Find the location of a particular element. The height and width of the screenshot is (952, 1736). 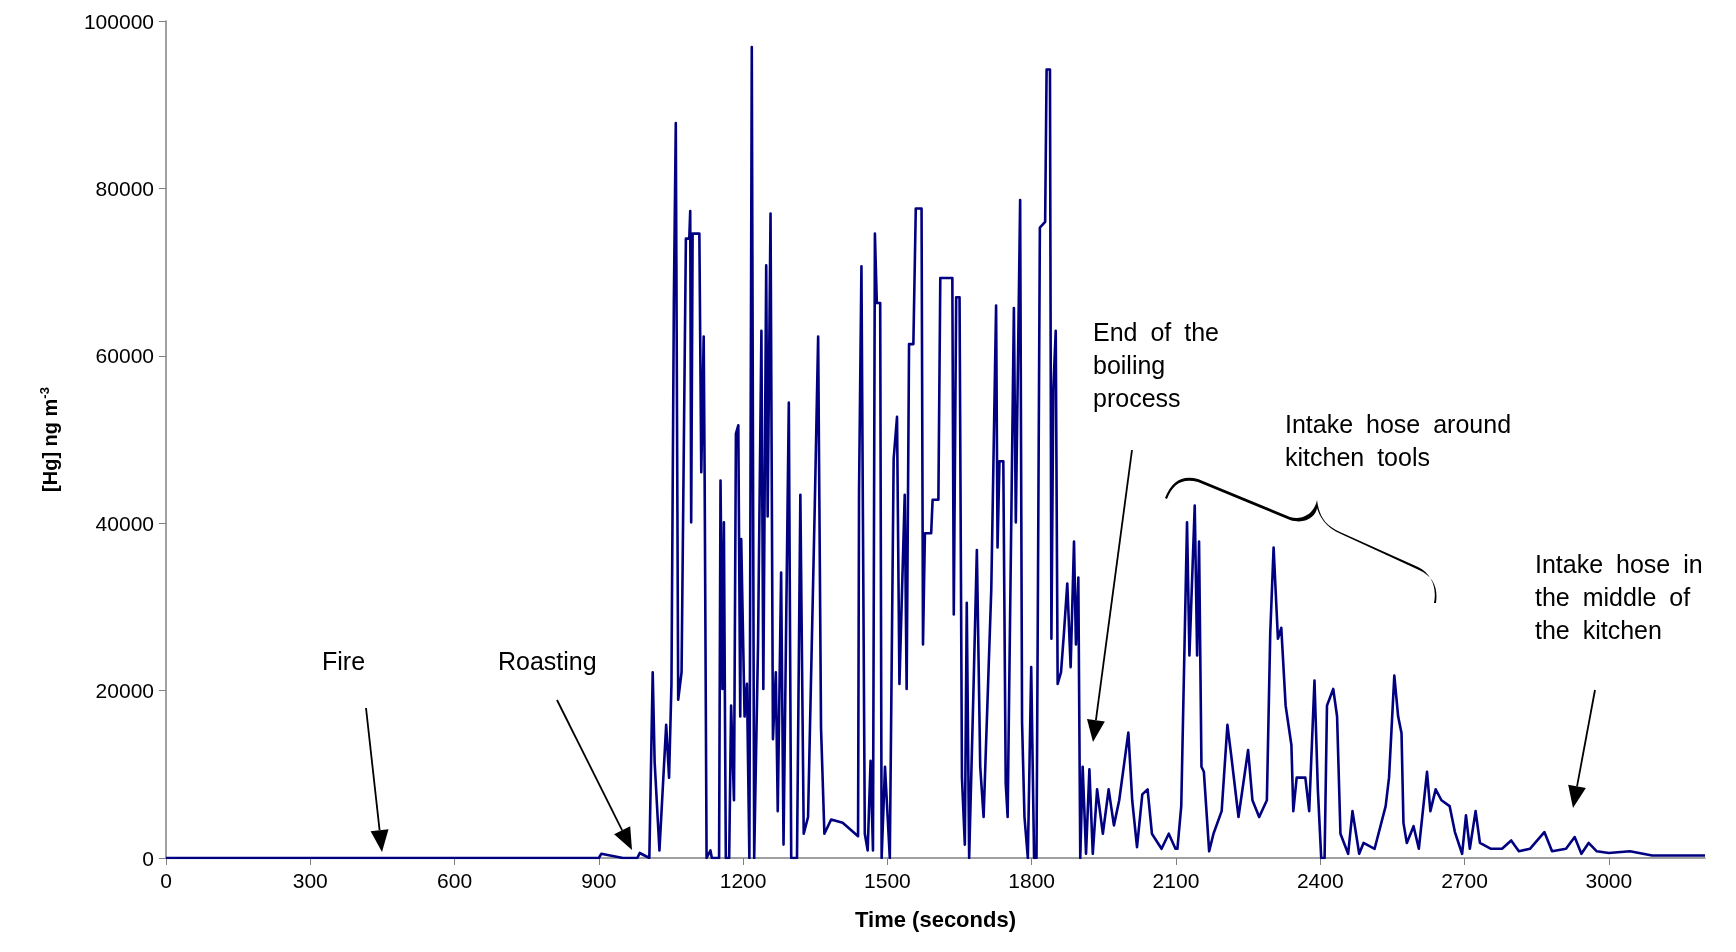

y-tick-label: 60000 is located at coordinates (124, 356).